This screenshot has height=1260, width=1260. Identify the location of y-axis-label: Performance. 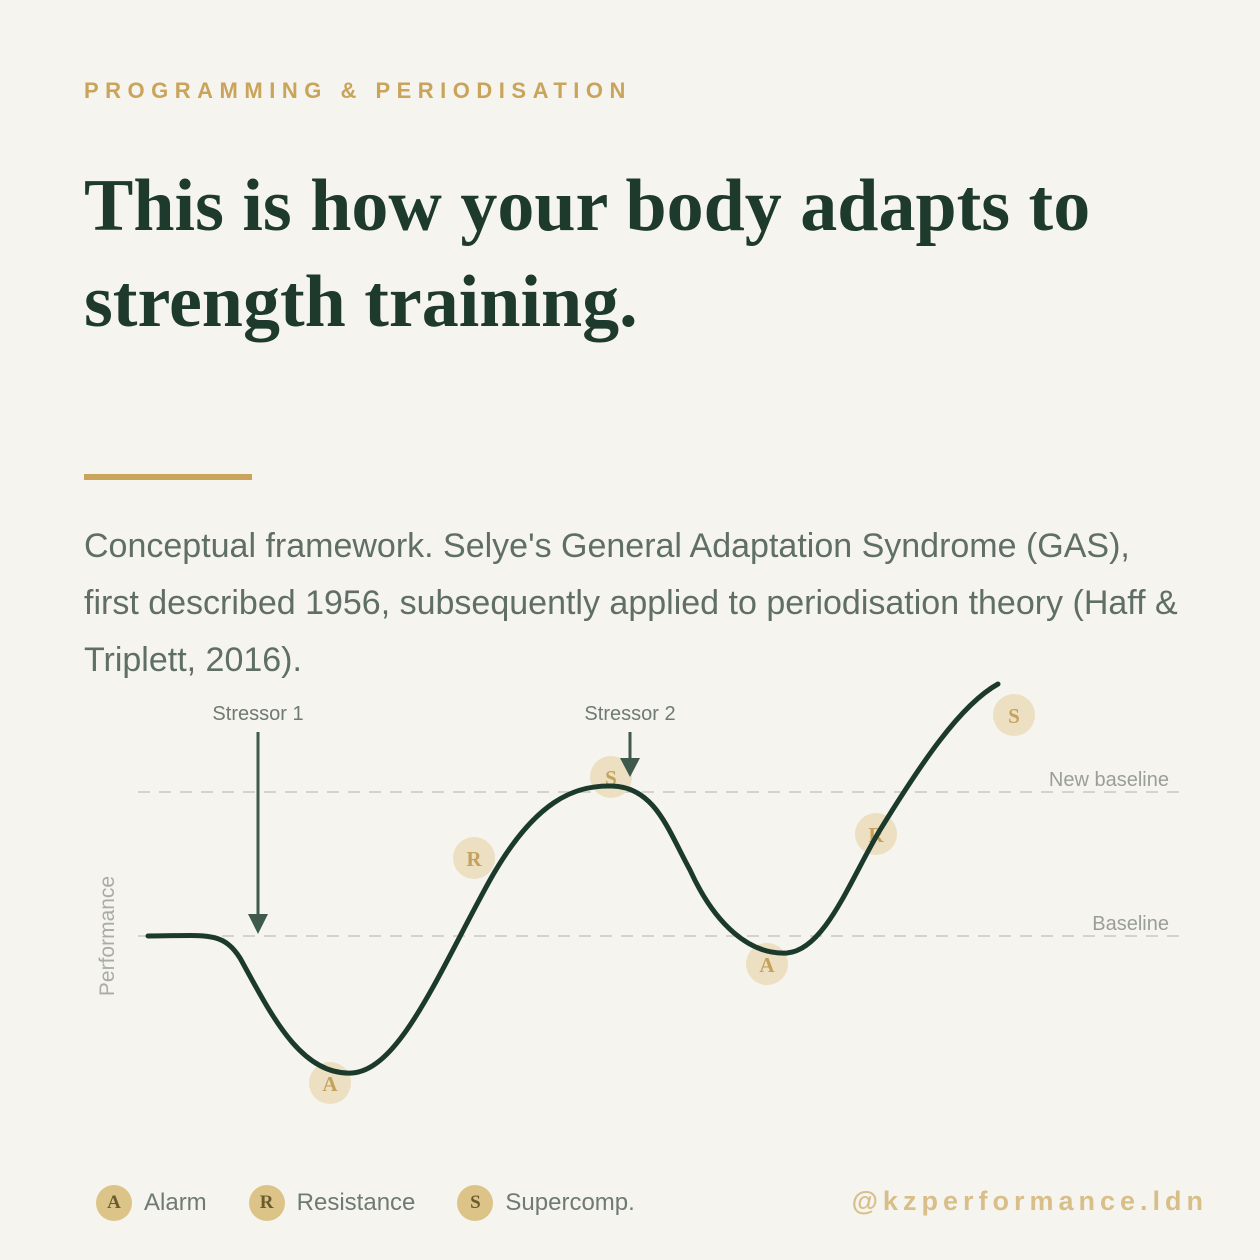
(107, 936).